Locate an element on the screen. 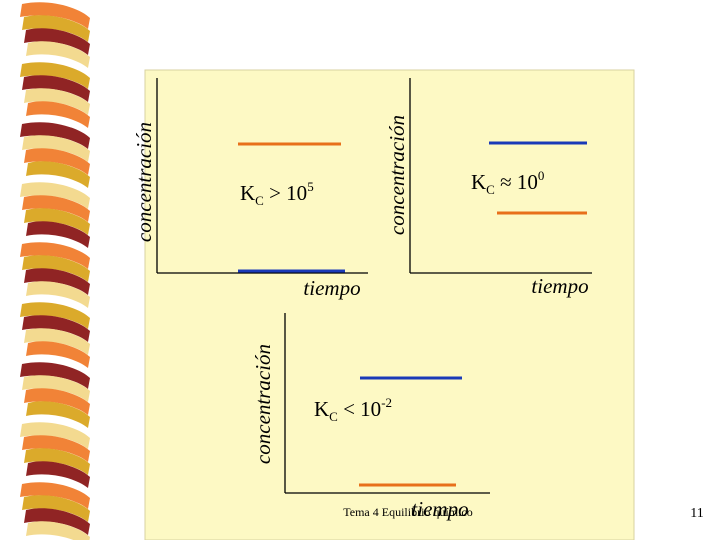  graph-kc-small: concentración tiempo KC < 10-2 is located at coordinates (370, 417).